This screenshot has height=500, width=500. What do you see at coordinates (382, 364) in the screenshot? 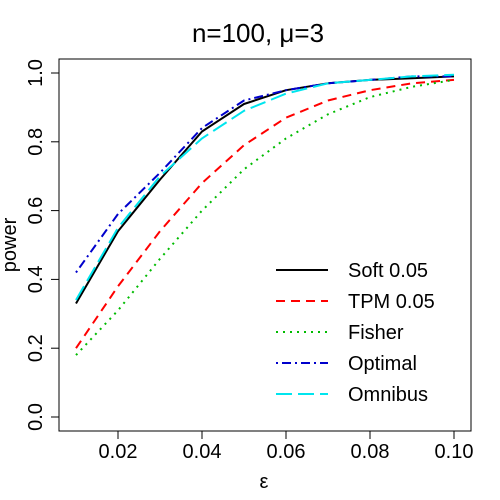
I see `legend-label: Optimal` at bounding box center [382, 364].